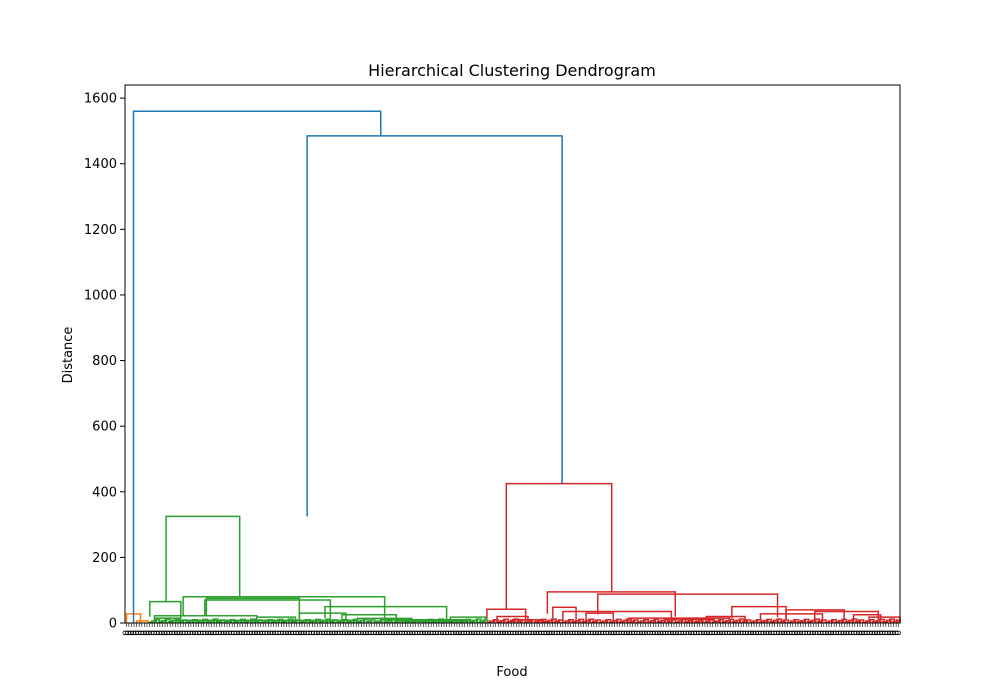 The width and height of the screenshot is (1000, 700). I want to click on x-tick-label-106: 0, so click(401, 633).